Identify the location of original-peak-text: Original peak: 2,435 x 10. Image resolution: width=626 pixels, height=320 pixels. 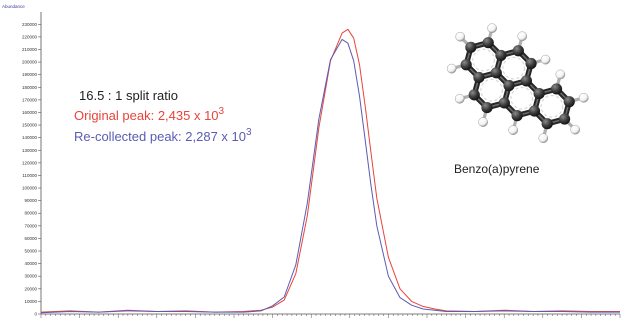
(146, 115).